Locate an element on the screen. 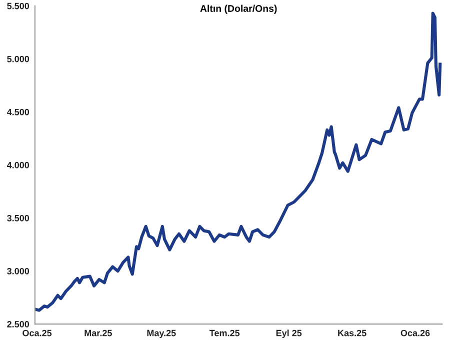 This screenshot has height=344, width=454. y-tick-label: 2.500 is located at coordinates (18, 324).